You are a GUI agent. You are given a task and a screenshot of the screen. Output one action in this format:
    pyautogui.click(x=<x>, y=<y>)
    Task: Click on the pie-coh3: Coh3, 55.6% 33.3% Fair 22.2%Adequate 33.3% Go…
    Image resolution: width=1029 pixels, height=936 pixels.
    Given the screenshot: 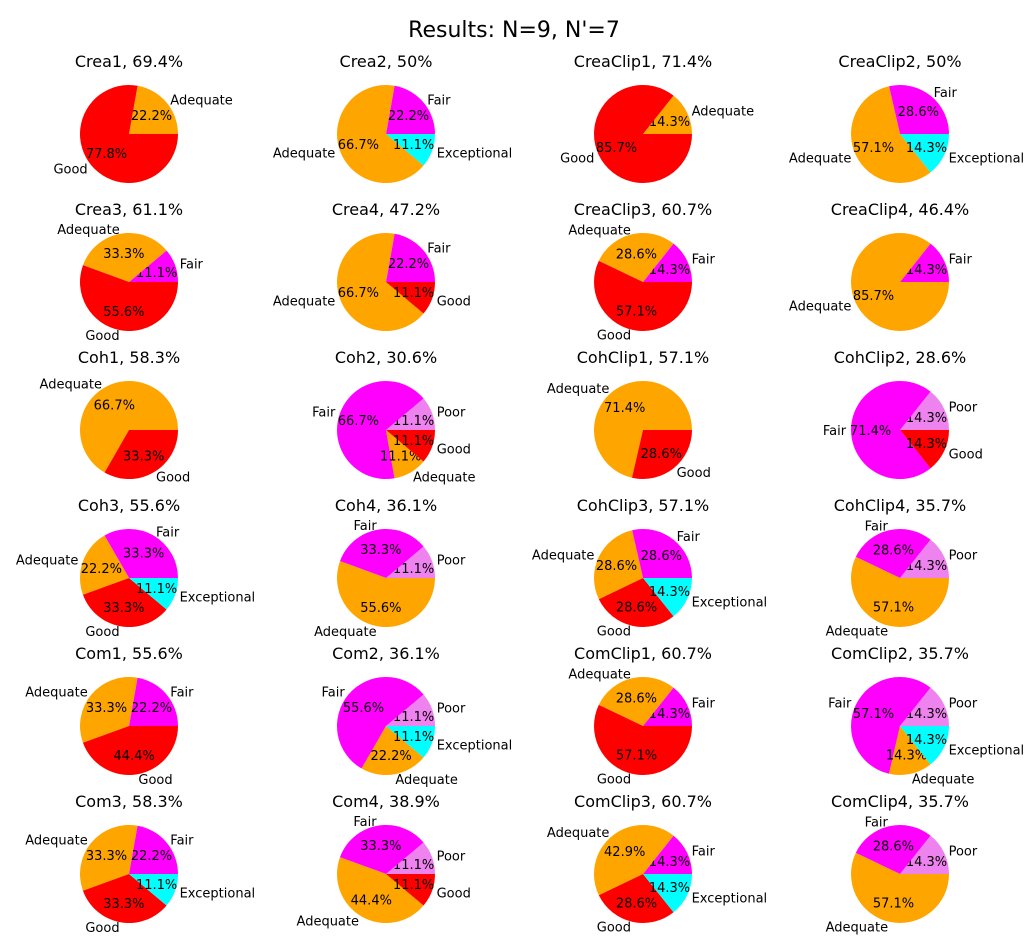 What is the action you would take?
    pyautogui.click(x=135, y=568)
    